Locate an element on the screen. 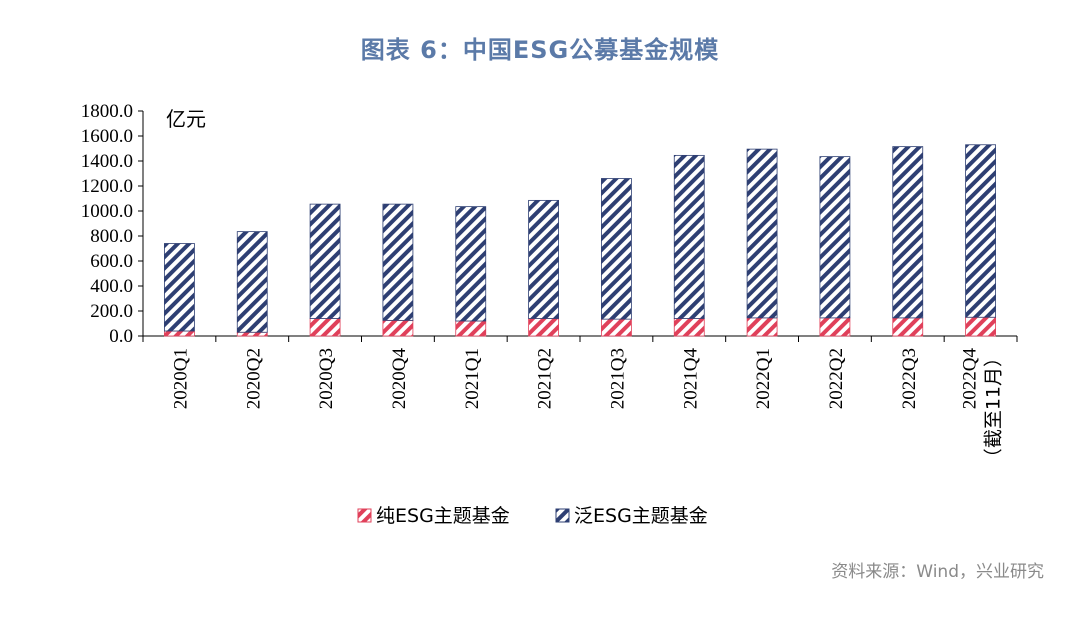  x-tick-label: 2022Q2 is located at coordinates (836, 378).